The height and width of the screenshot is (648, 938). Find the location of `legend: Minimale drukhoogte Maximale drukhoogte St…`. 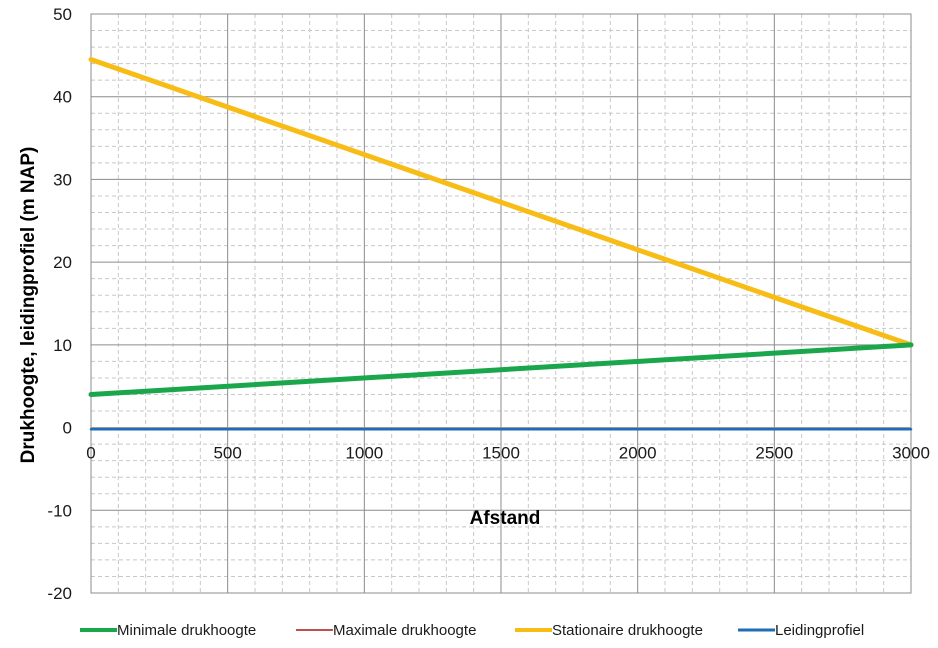

legend: Minimale drukhoogte Maximale drukhoogte St… is located at coordinates (472, 630).